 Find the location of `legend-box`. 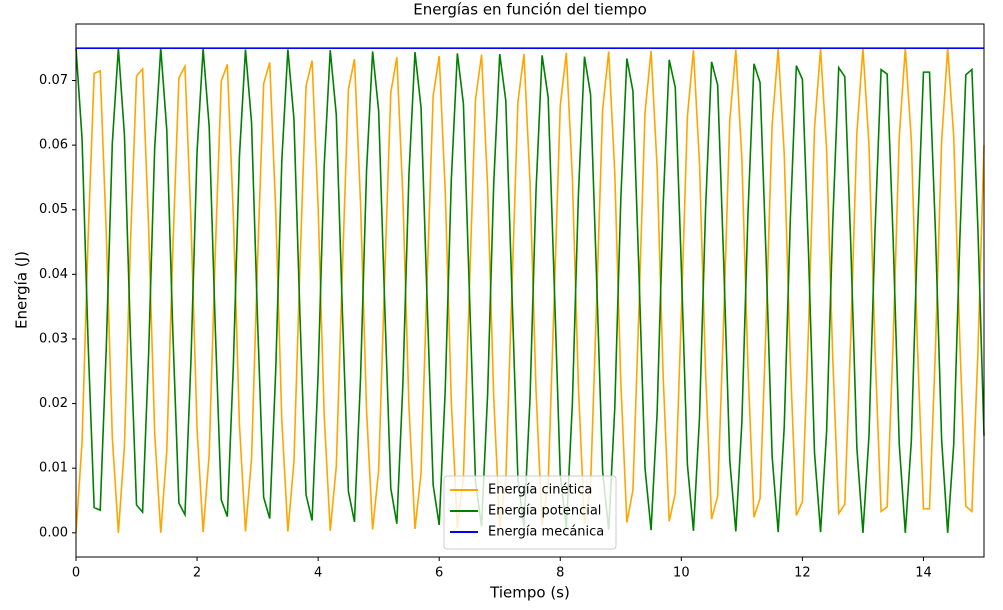

legend-box is located at coordinates (530, 512).